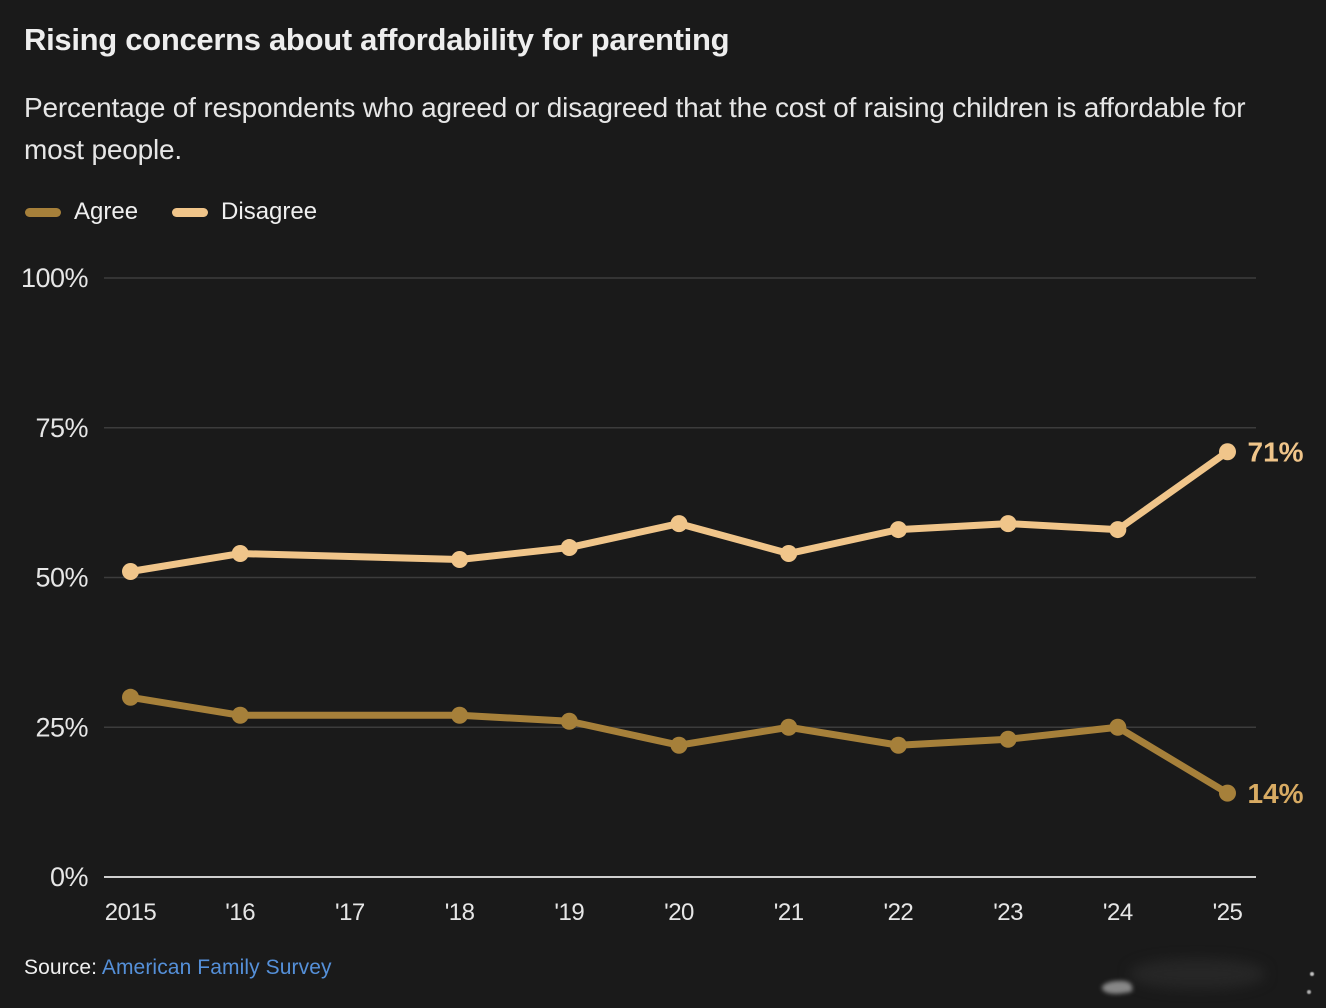  I want to click on source-prefix: Source:, so click(61, 967).